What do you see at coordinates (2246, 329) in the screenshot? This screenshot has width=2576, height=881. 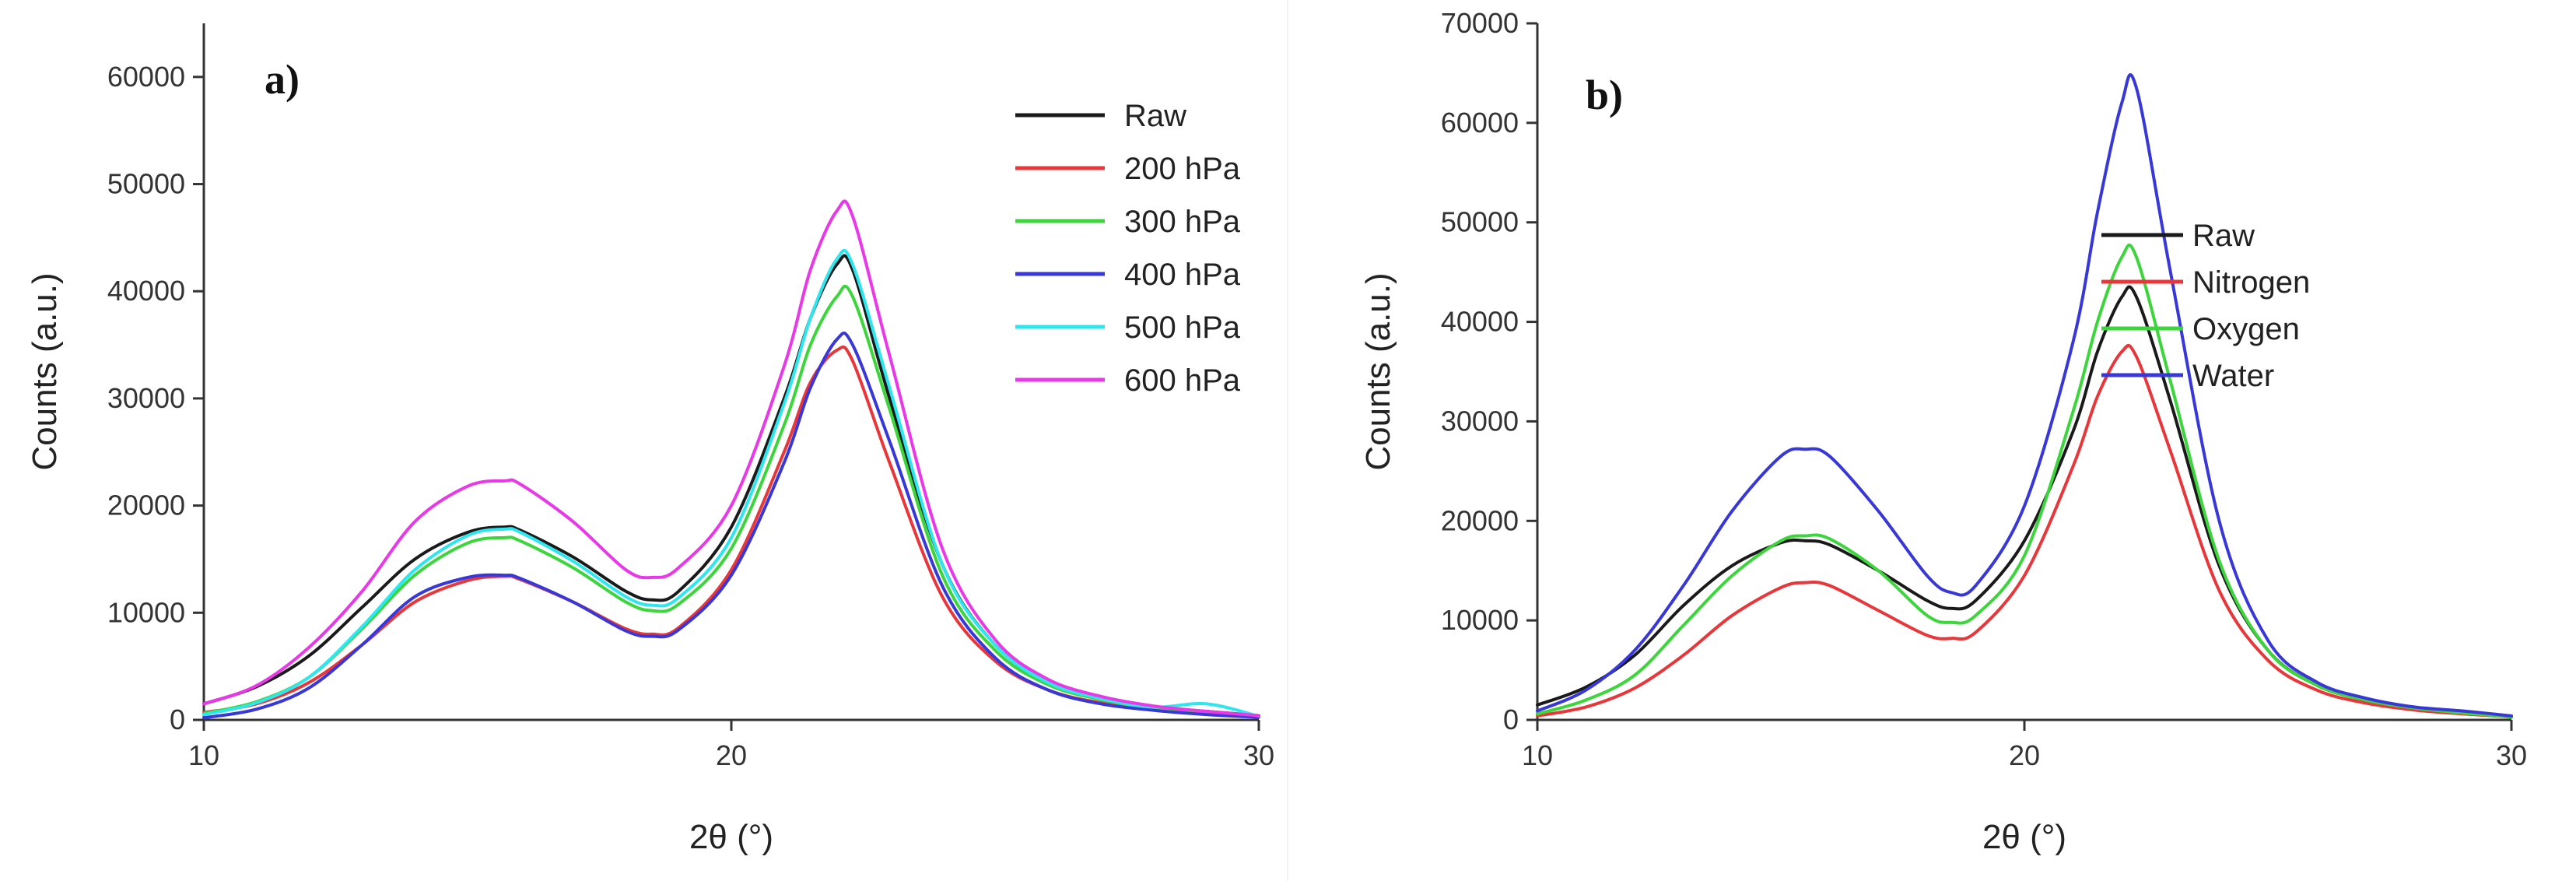 I see `legend-label: Oxygen` at bounding box center [2246, 329].